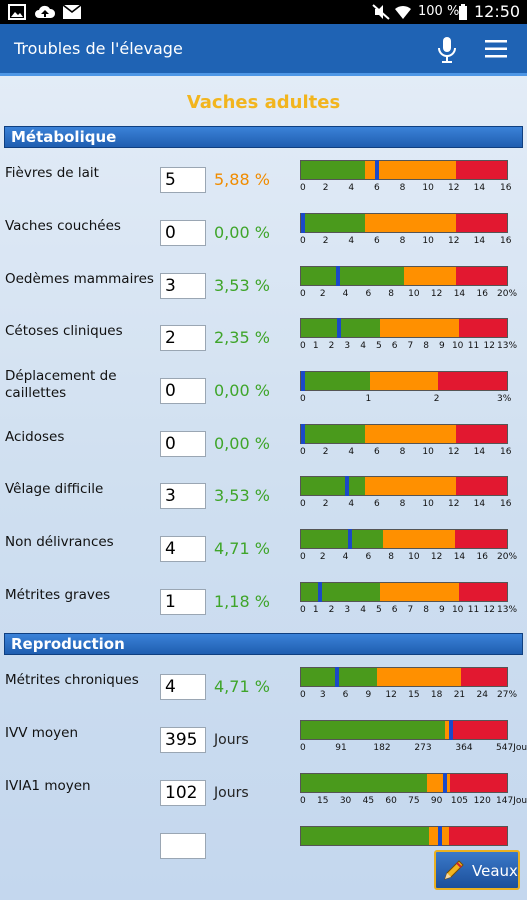  Describe the element at coordinates (231, 740) in the screenshot. I see `percent-value: Jours` at that location.